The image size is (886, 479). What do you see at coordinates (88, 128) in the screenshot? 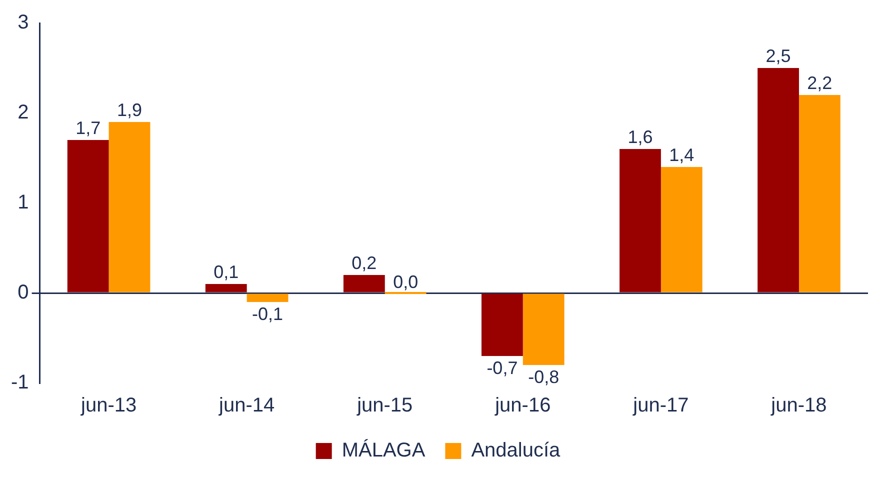
I see `data-label: 1,7` at bounding box center [88, 128].